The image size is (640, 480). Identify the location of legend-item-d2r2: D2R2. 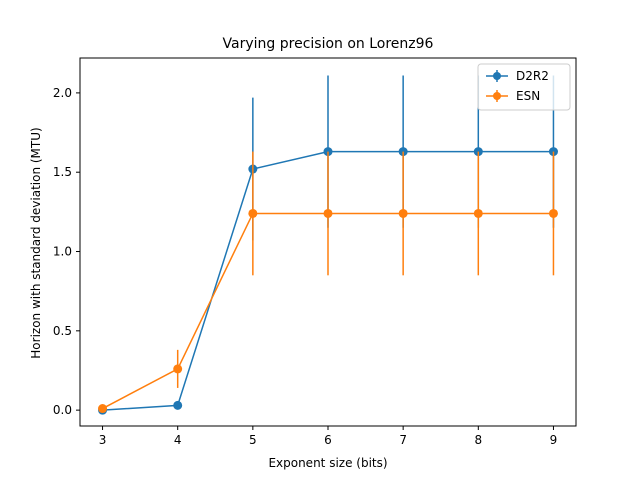
(517, 76).